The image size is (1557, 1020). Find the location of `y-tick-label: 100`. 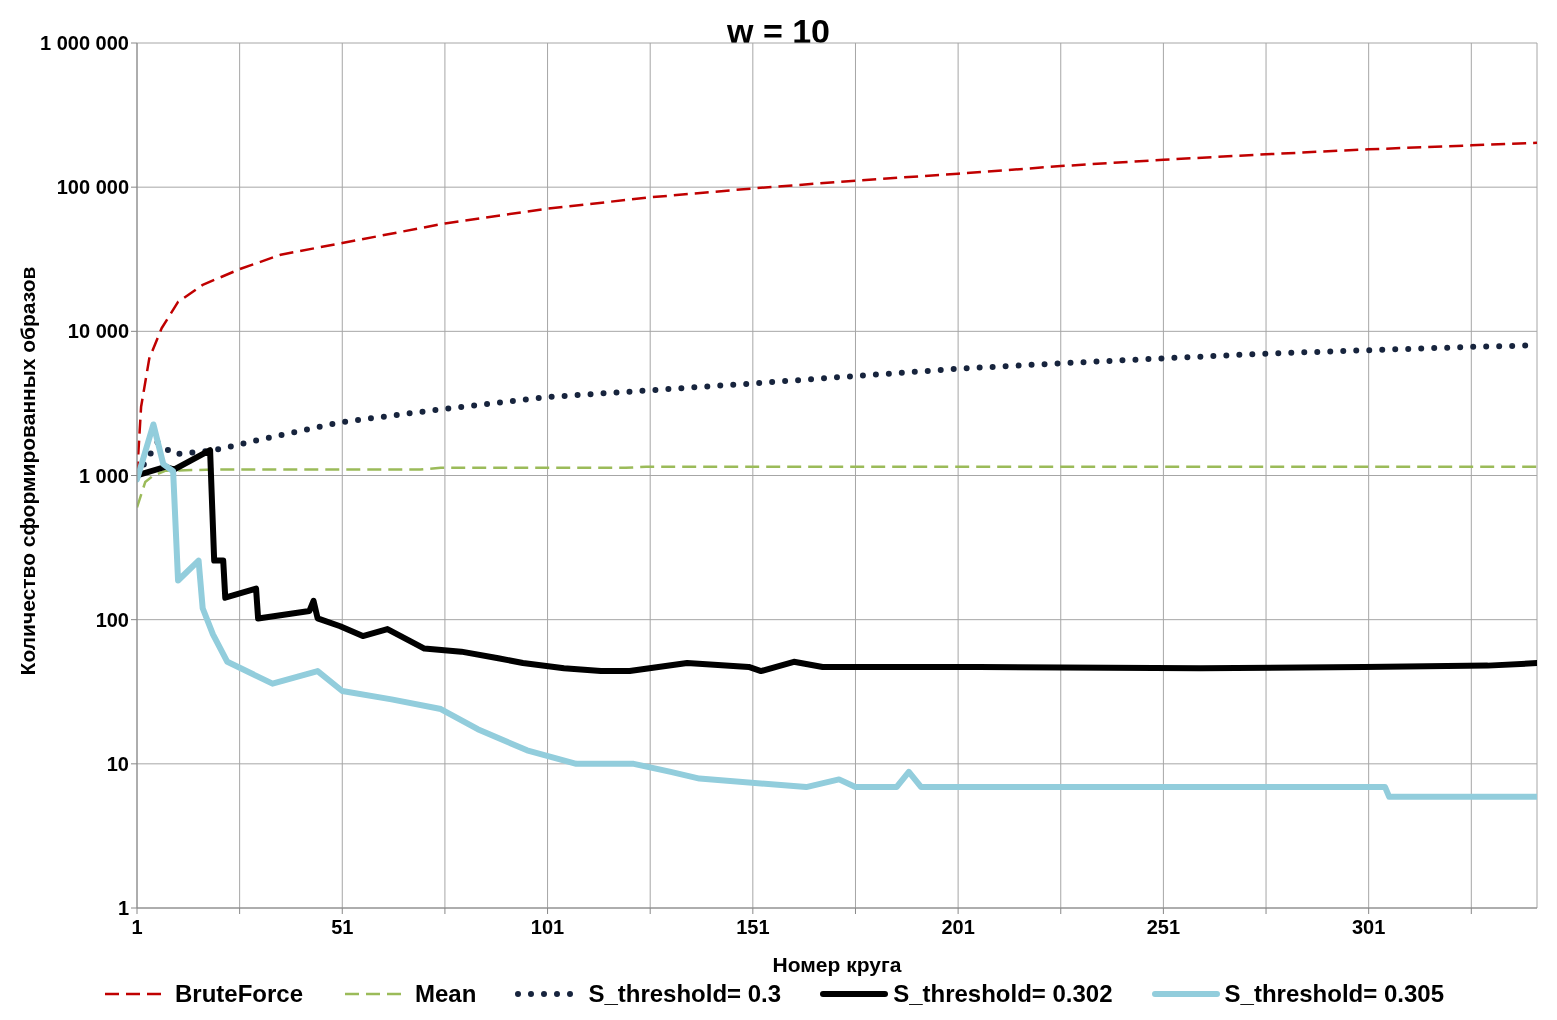

y-tick-label: 100 is located at coordinates (112, 619).